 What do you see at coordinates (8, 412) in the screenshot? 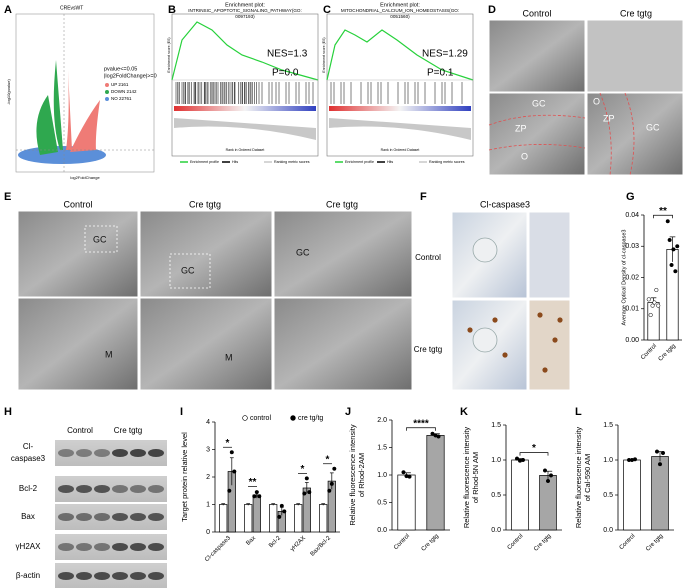
I see `panel-label: H` at bounding box center [8, 412].